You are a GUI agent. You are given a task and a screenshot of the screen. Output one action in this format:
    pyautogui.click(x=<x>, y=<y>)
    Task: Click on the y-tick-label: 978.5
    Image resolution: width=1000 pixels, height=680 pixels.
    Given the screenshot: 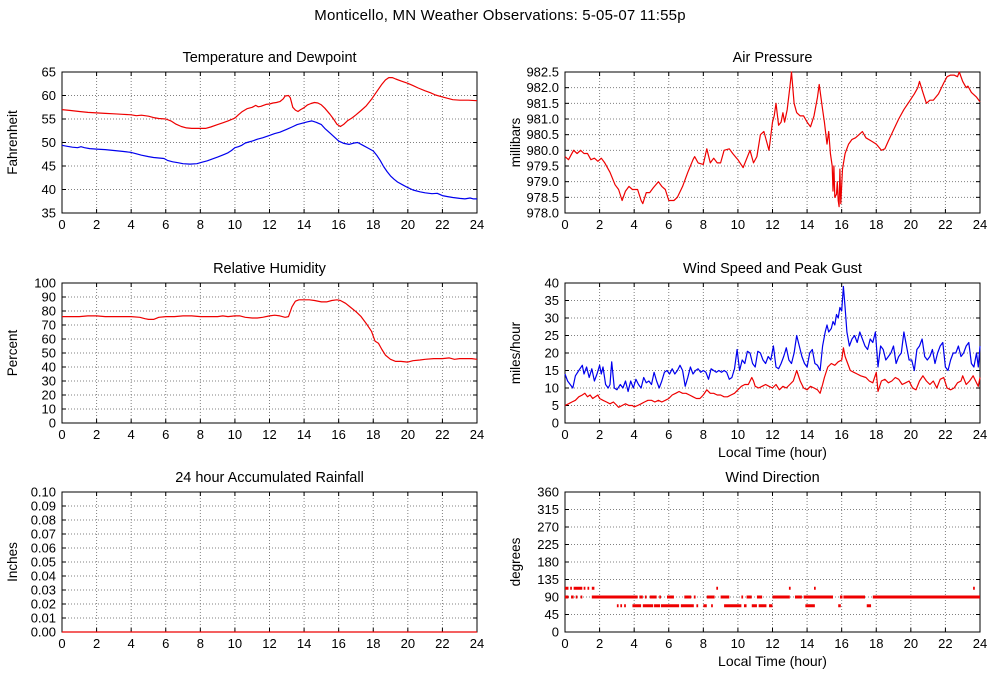 What is the action you would take?
    pyautogui.click(x=542, y=197)
    